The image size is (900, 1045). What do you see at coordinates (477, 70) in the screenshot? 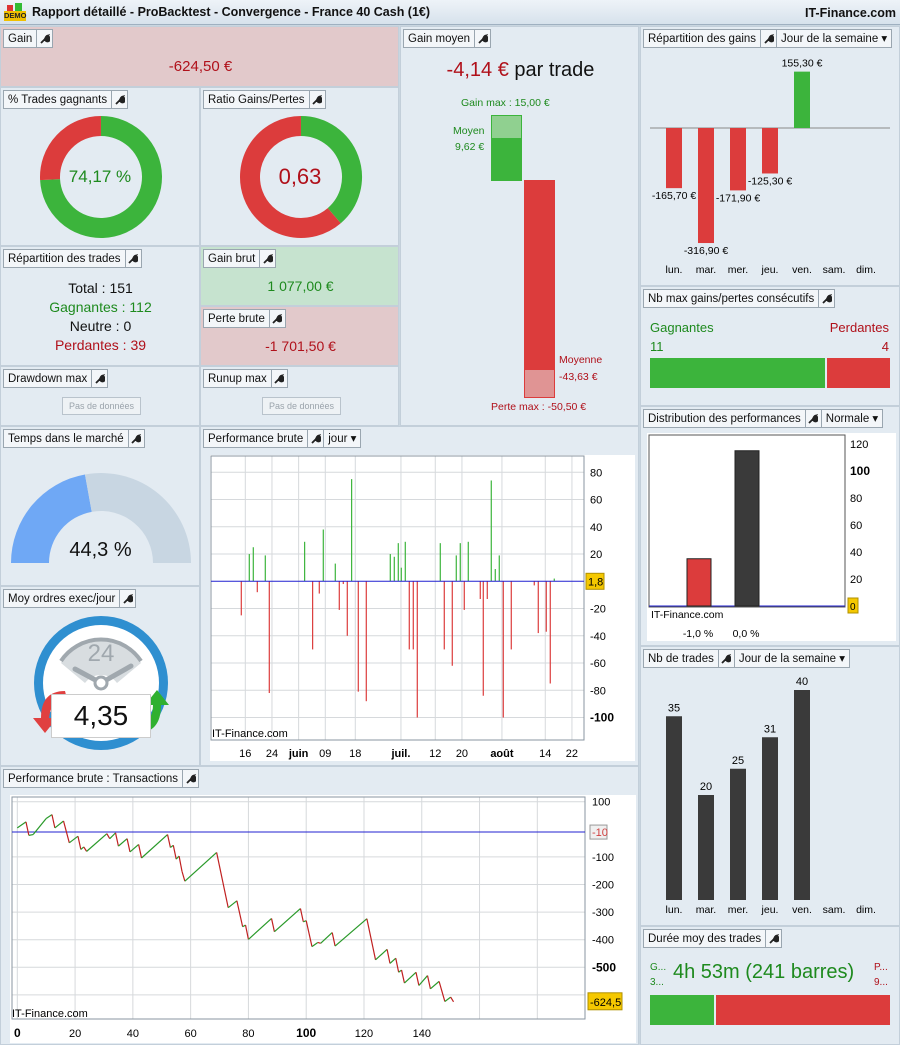
I see `avg-gain-value: -4,14 €` at bounding box center [477, 70].